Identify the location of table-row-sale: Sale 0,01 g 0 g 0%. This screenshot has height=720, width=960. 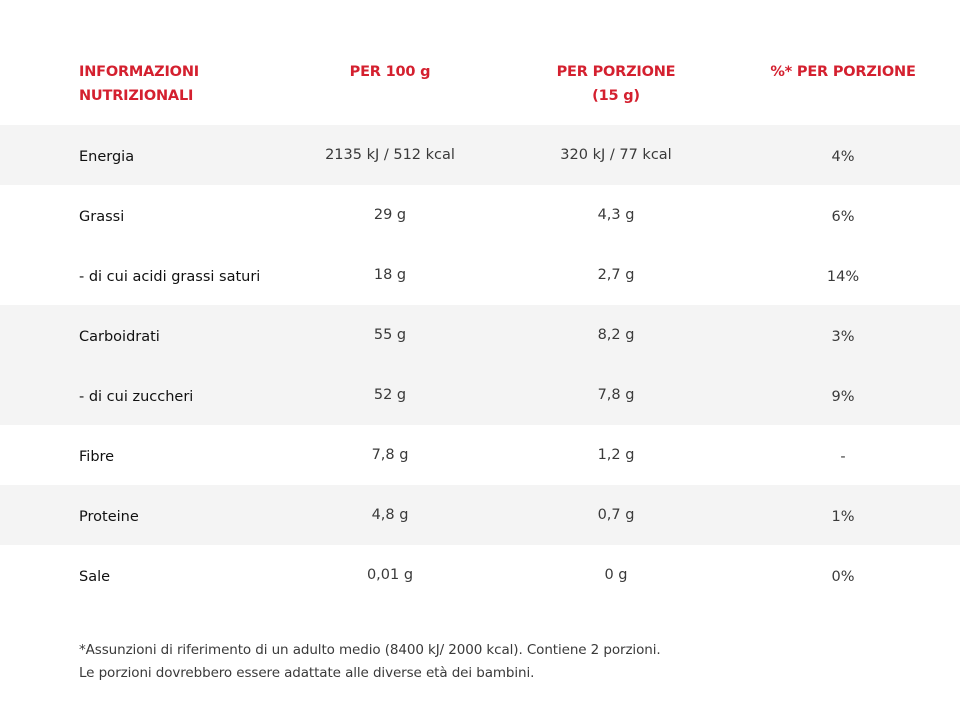
(480, 575).